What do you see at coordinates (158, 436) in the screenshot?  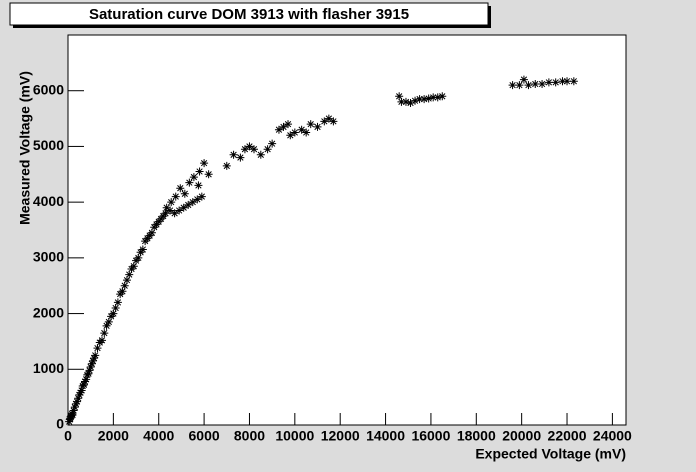 I see `x-tick-label: 4000` at bounding box center [158, 436].